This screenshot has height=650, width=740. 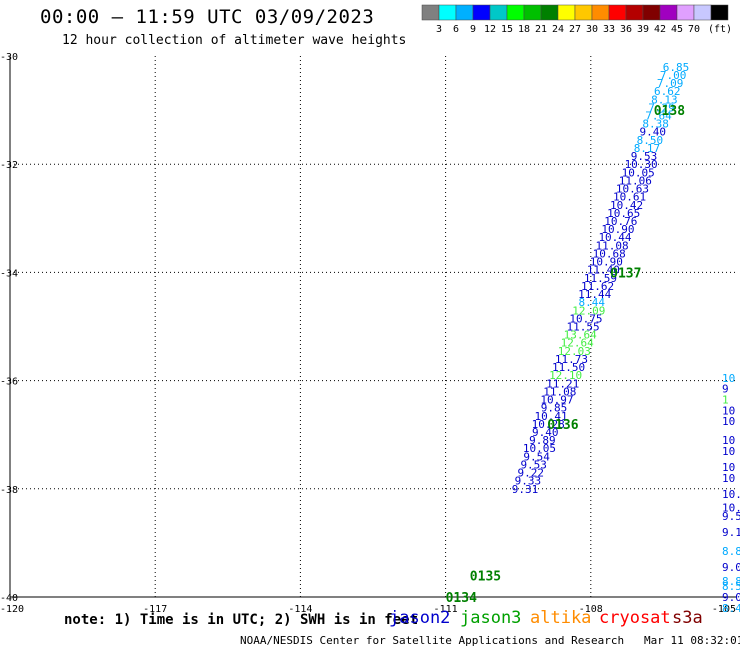 What do you see at coordinates (655, 124) in the screenshot?
I see `swh-value-label: 8.38` at bounding box center [655, 124].